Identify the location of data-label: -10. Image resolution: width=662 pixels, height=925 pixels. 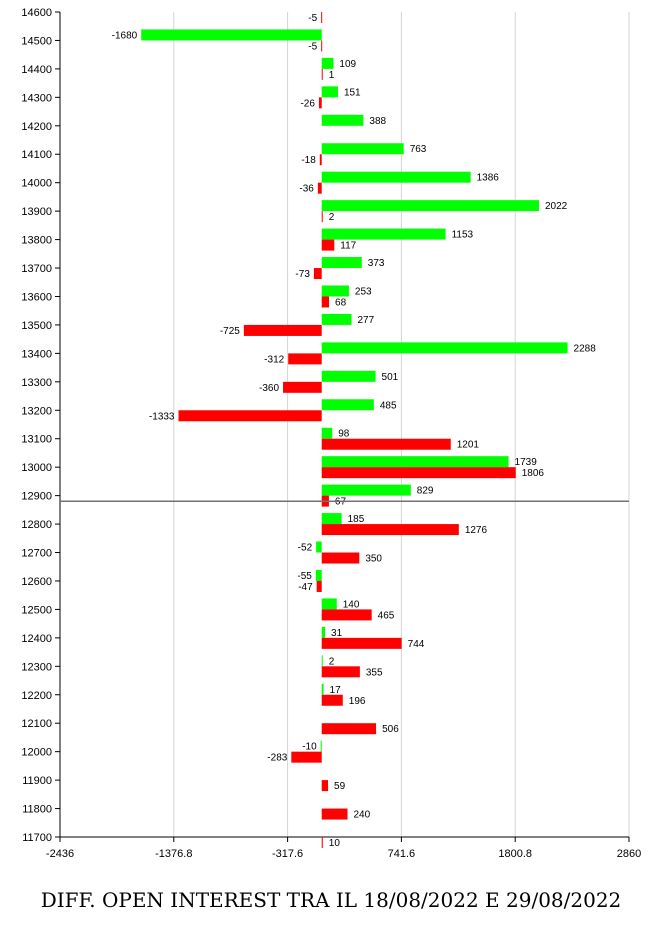
(309, 747).